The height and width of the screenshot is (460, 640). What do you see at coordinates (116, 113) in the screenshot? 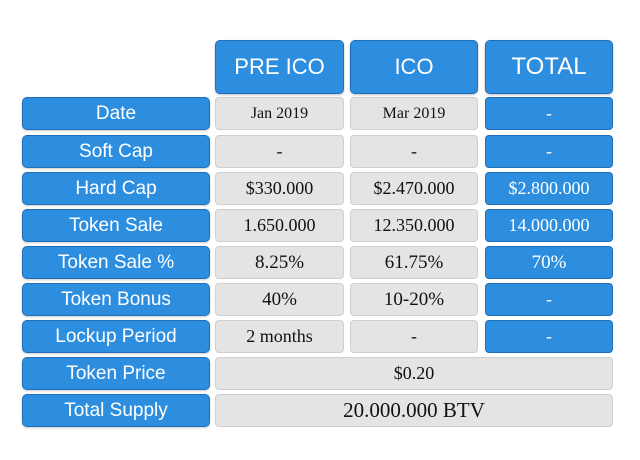
I see `row-label-date: Date` at bounding box center [116, 113].